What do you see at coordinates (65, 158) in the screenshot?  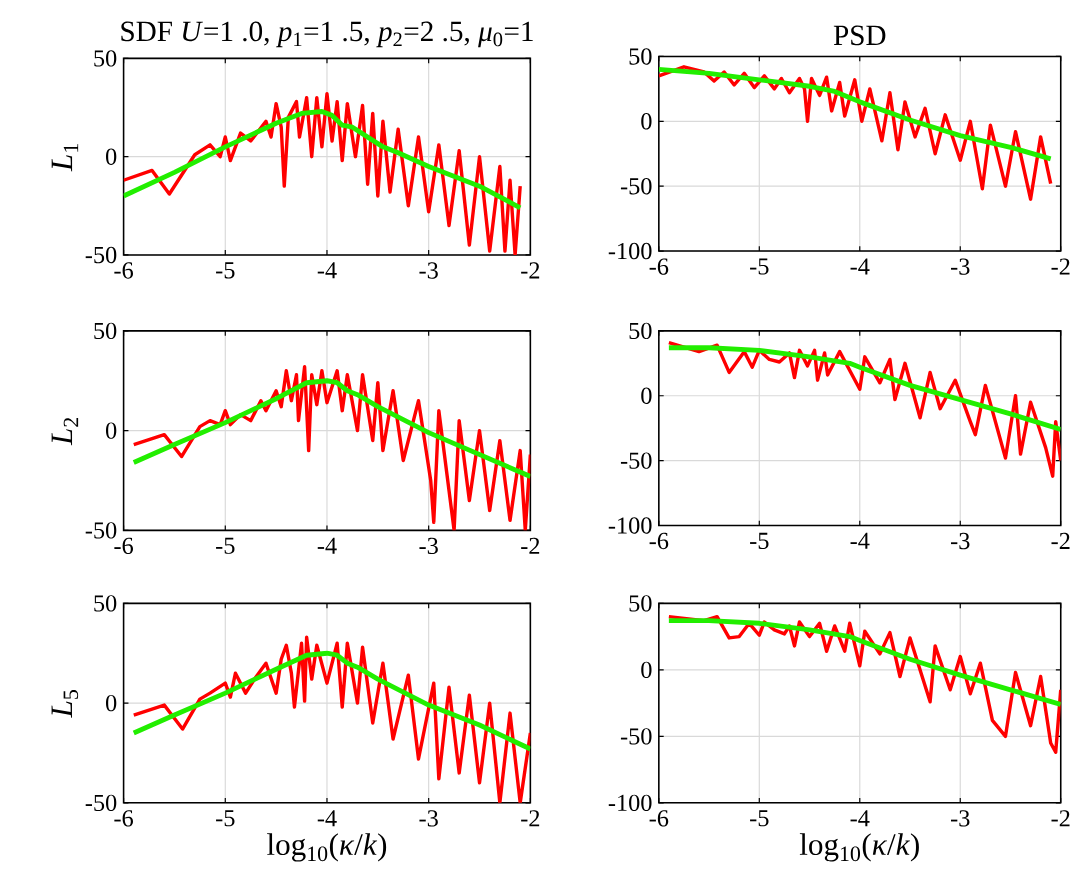 I see `y-axis-title: L$_{1}$` at bounding box center [65, 158].